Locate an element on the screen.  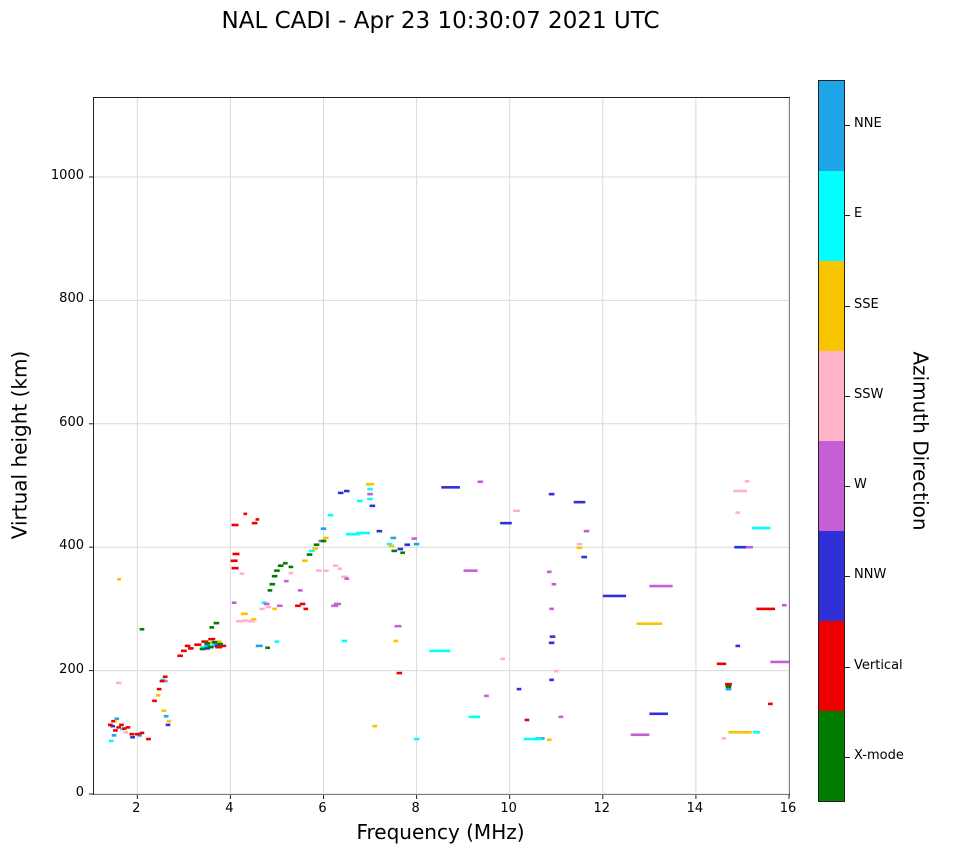
x-tick-label: 14 is located at coordinates (695, 808).